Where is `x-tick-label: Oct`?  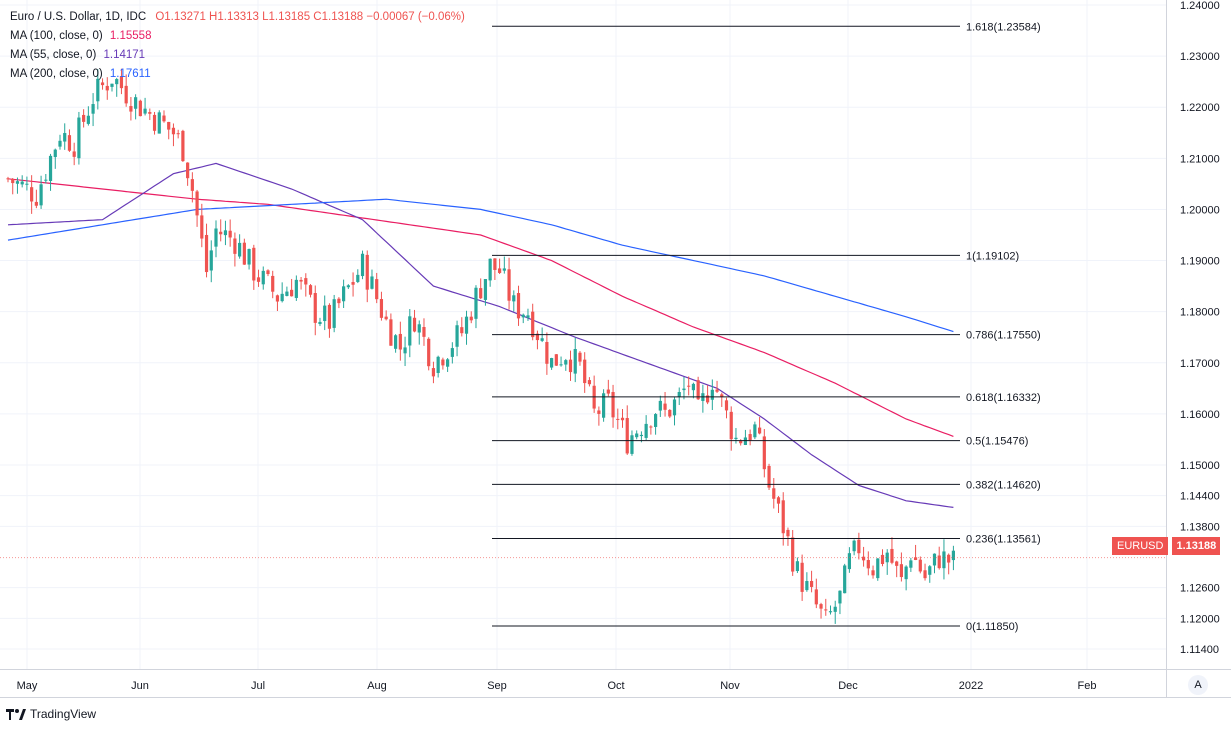 x-tick-label: Oct is located at coordinates (615, 686).